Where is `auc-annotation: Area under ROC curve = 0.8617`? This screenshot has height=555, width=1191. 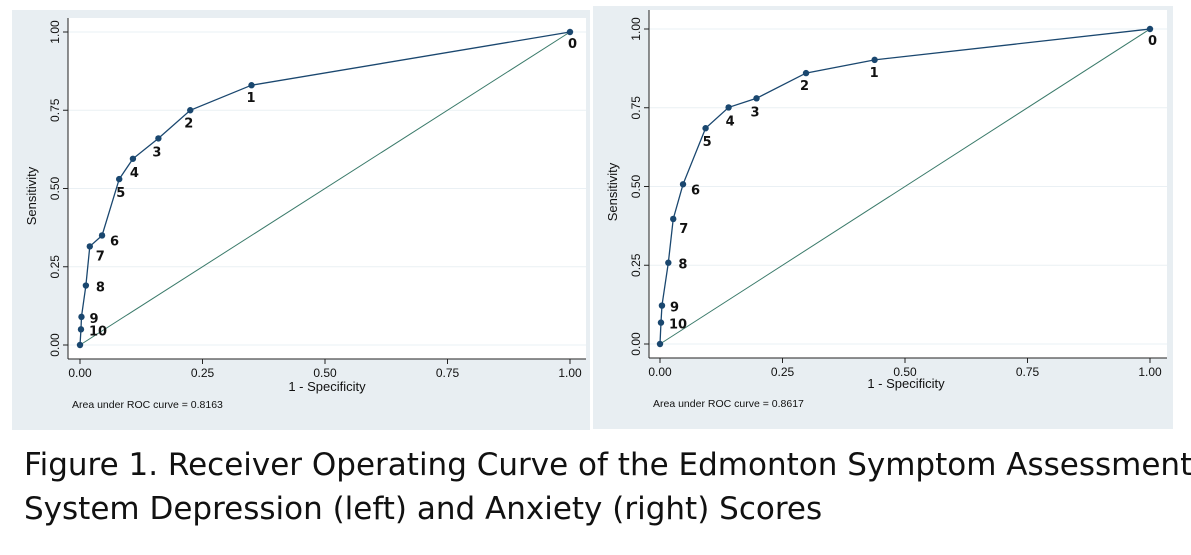
auc-annotation: Area under ROC curve = 0.8617 is located at coordinates (728, 404).